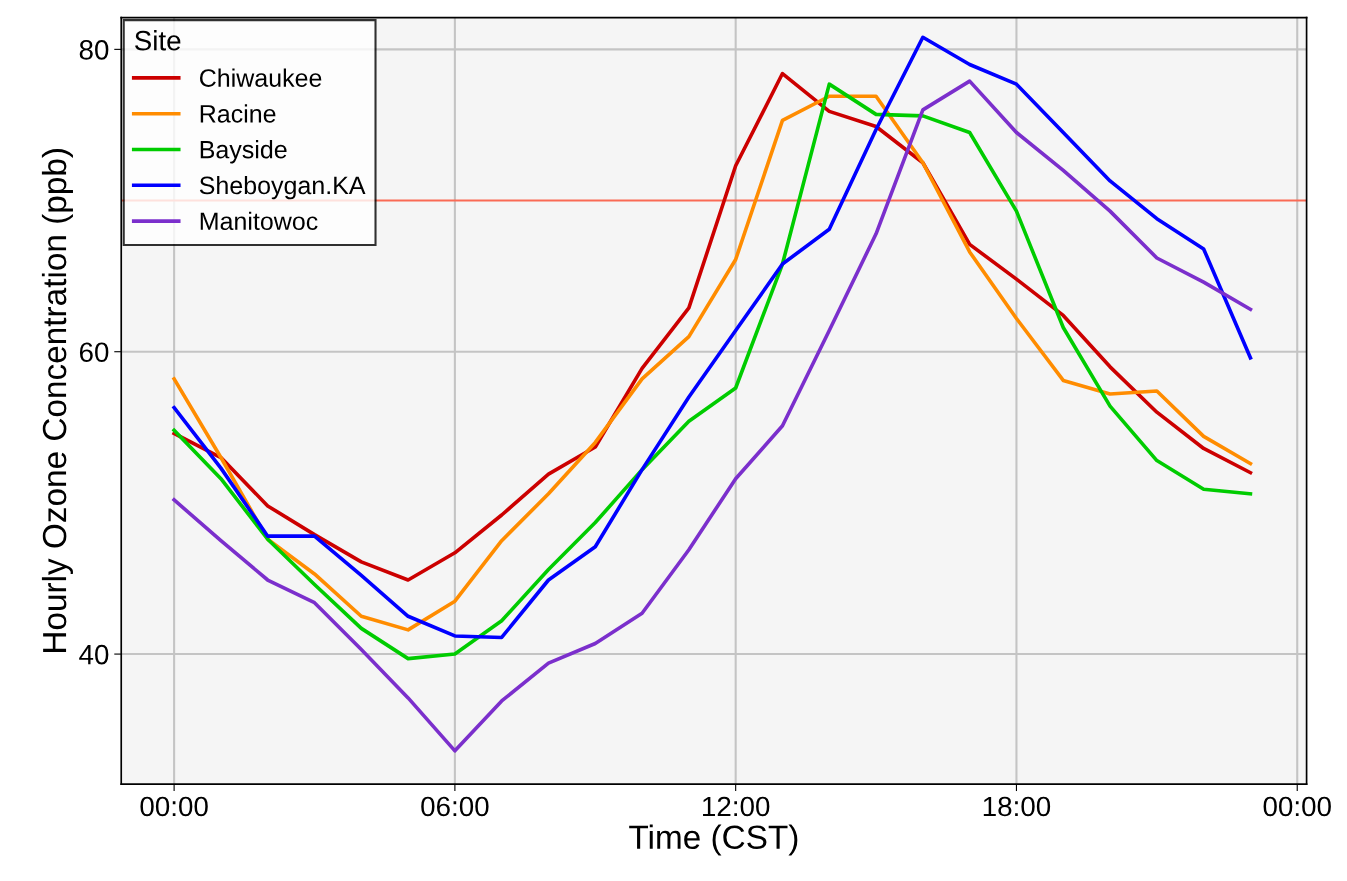 This screenshot has height=881, width=1347. I want to click on x-axis-title: Time (CST), so click(713, 840).